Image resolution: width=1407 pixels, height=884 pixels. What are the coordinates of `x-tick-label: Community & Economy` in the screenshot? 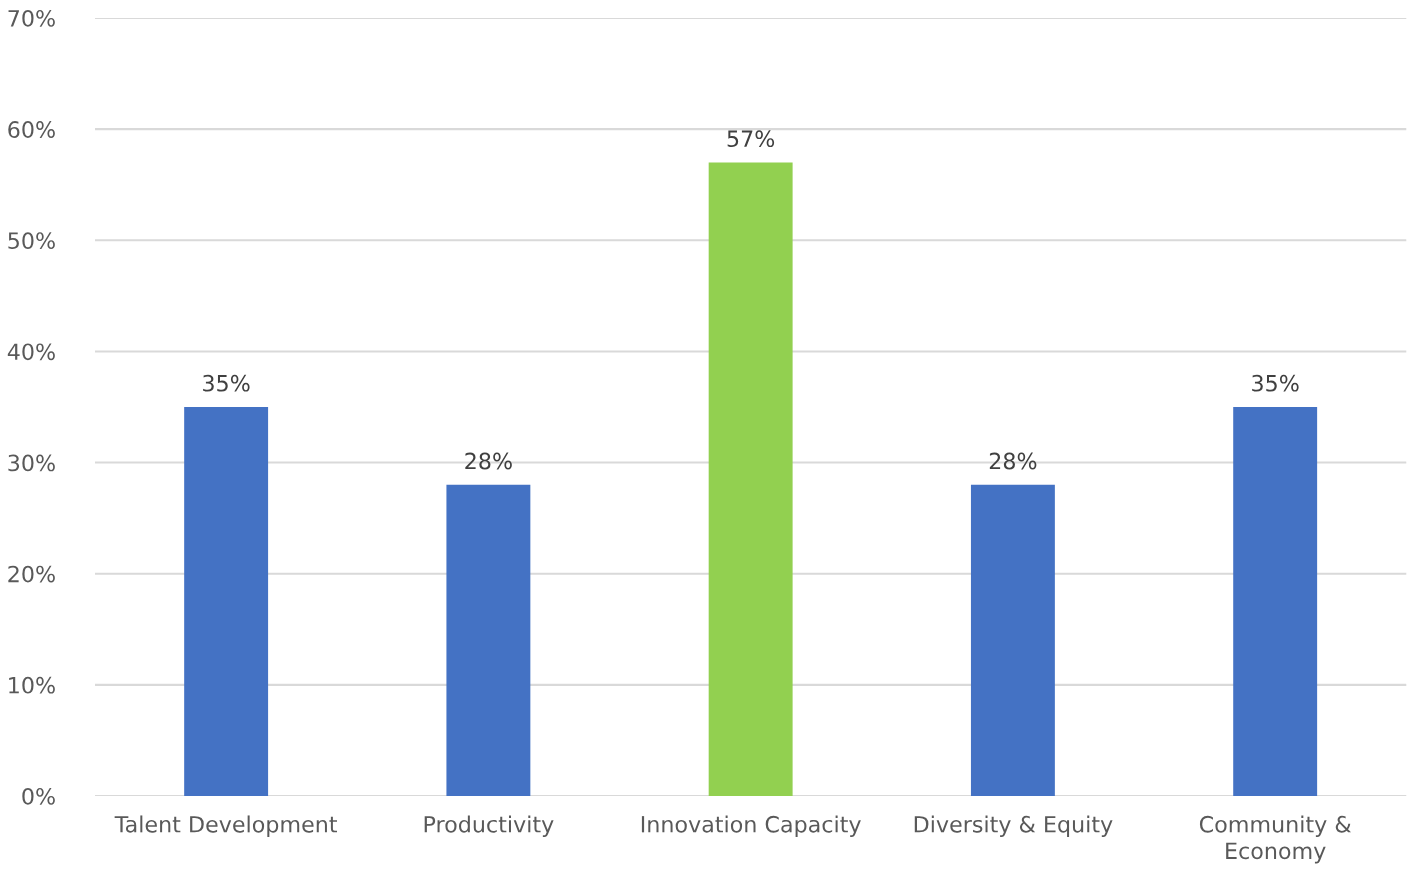 It's located at (1275, 839).